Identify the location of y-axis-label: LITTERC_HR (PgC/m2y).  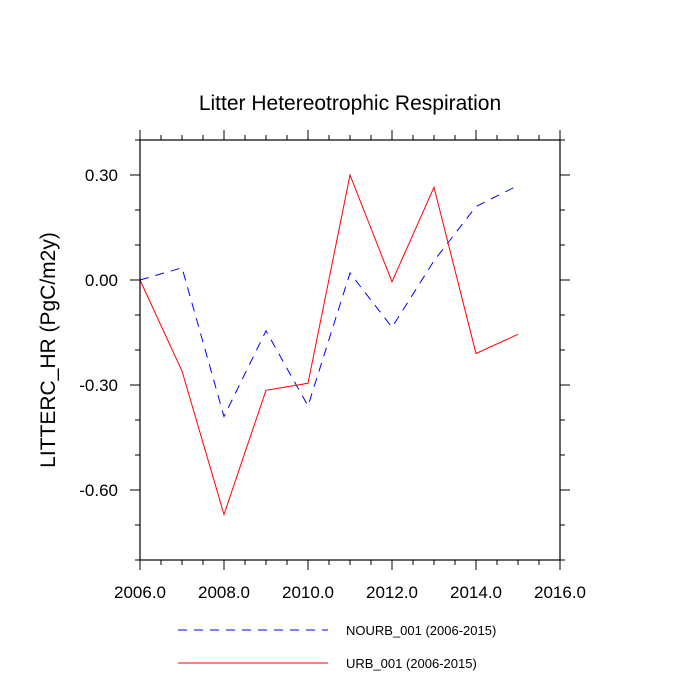
(48, 350).